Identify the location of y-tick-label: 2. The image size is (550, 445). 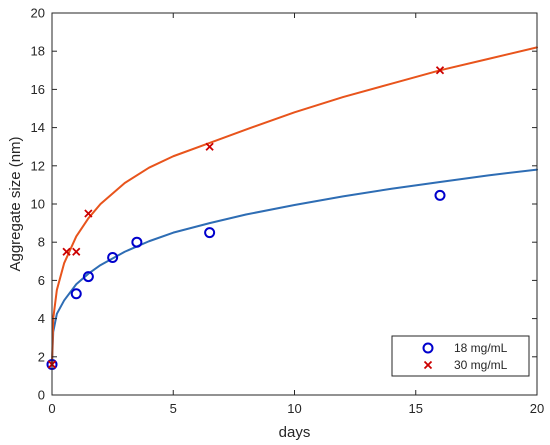
(41, 356).